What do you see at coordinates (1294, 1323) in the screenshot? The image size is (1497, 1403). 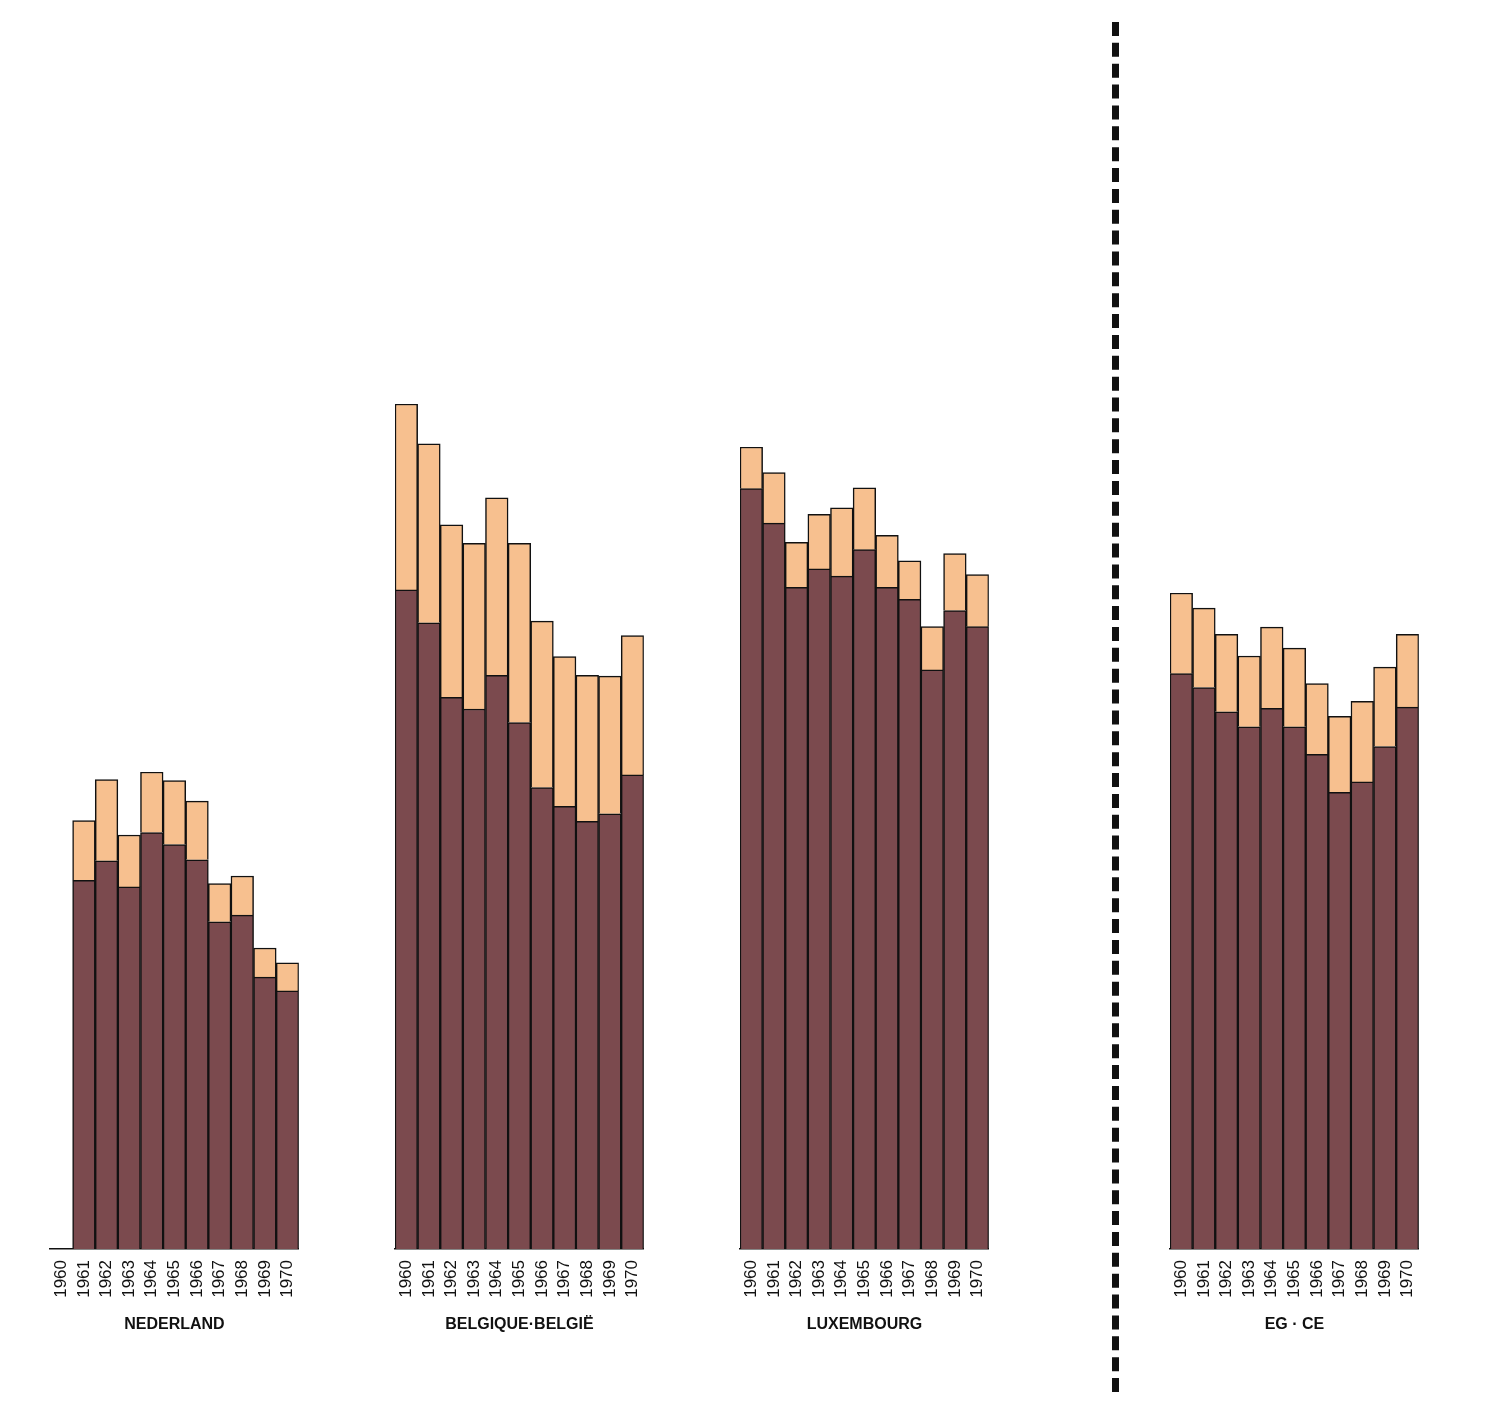 I see `x-axis-title: EG · CE` at bounding box center [1294, 1323].